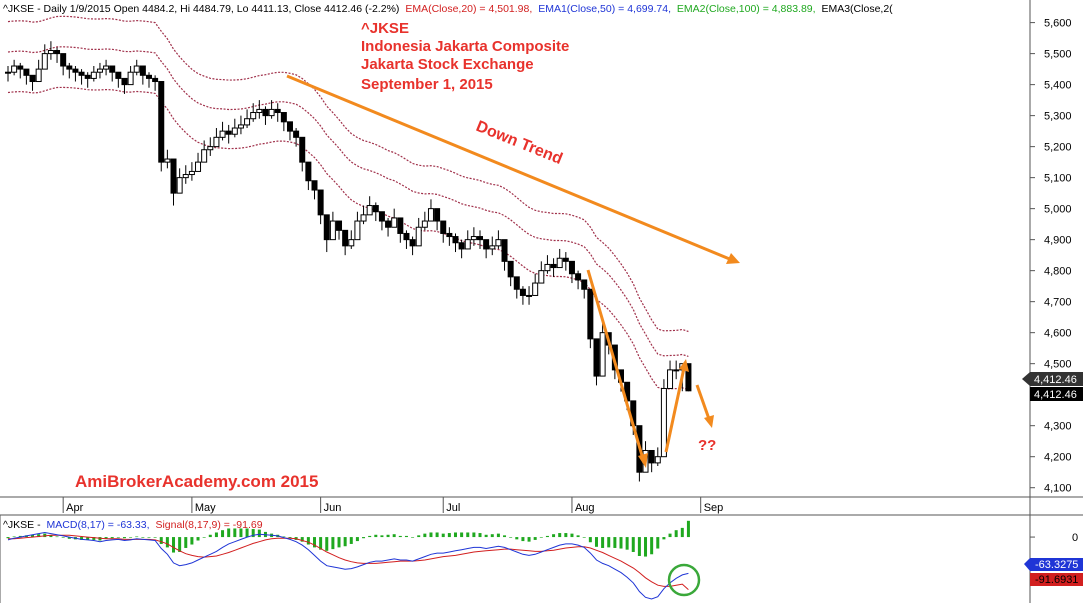 Image resolution: width=1083 pixels, height=603 pixels. Describe the element at coordinates (1055, 395) in the screenshot. I see `last-price-tag-2-text: 4,412.46` at that location.